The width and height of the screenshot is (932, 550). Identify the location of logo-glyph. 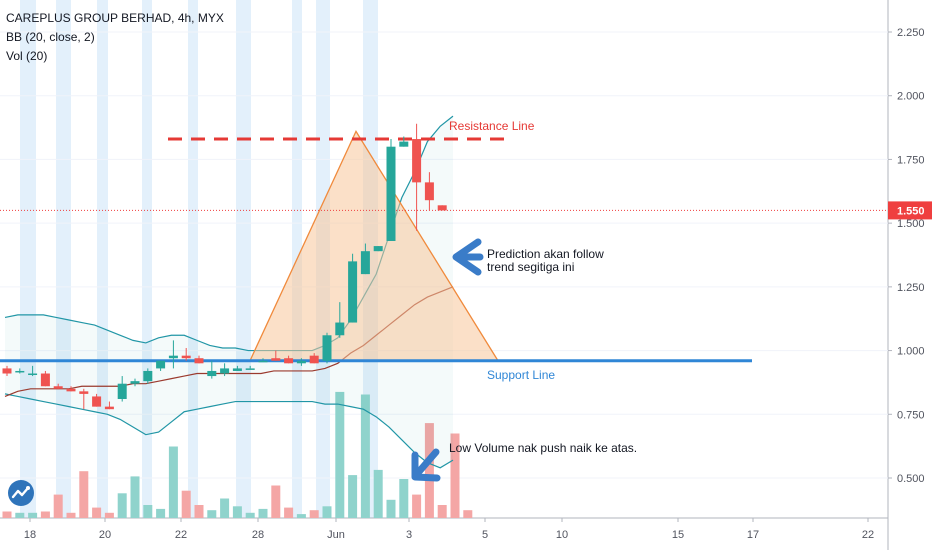
(20, 492).